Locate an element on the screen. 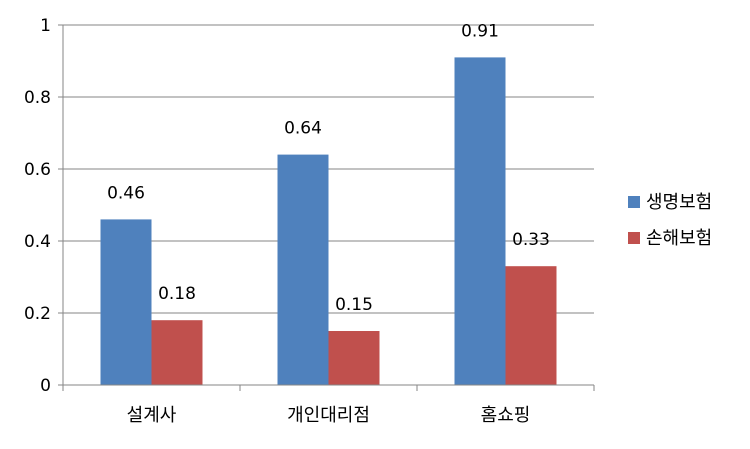 The image size is (750, 449). y-tick-label: 1 is located at coordinates (45, 26).